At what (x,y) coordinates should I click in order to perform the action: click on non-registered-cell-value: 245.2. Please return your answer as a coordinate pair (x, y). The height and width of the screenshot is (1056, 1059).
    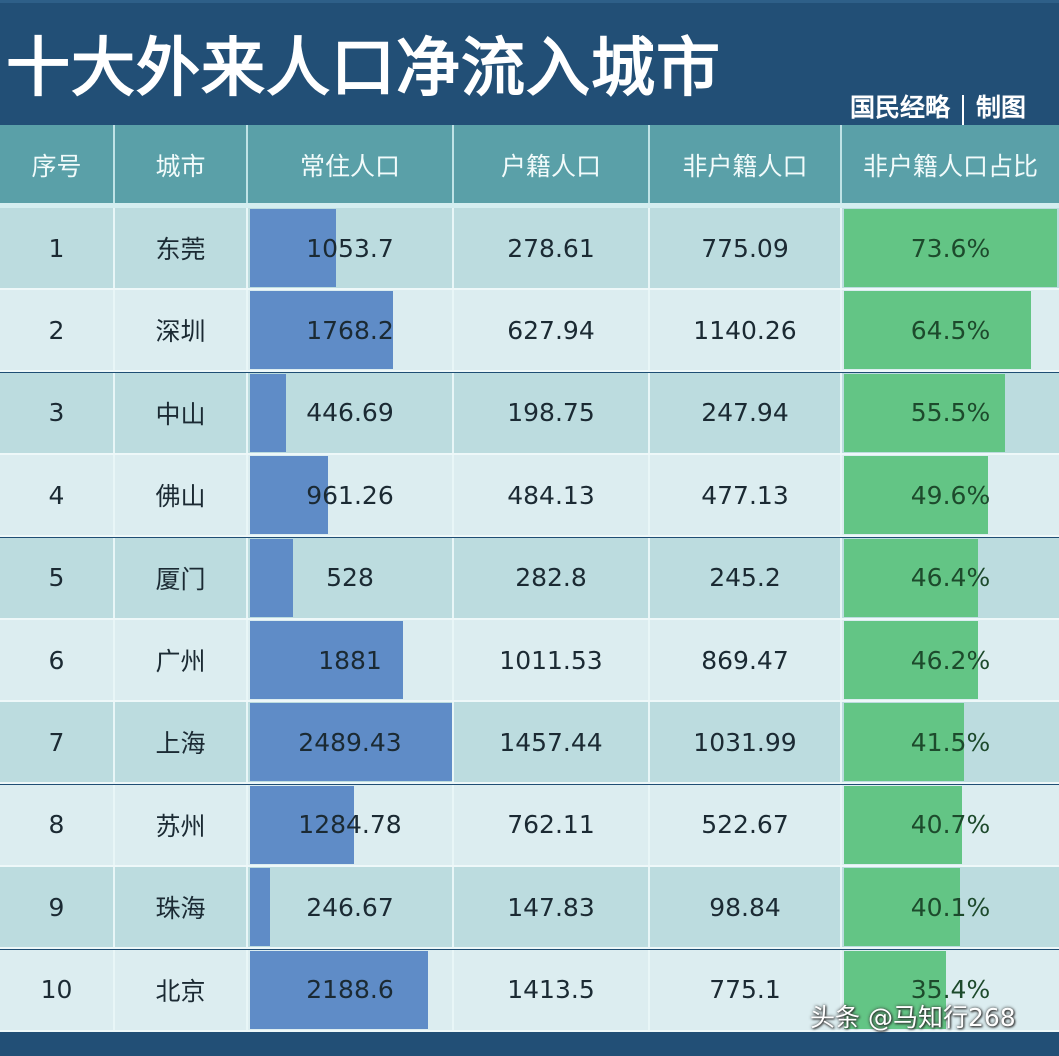
    Looking at the image, I should click on (745, 578).